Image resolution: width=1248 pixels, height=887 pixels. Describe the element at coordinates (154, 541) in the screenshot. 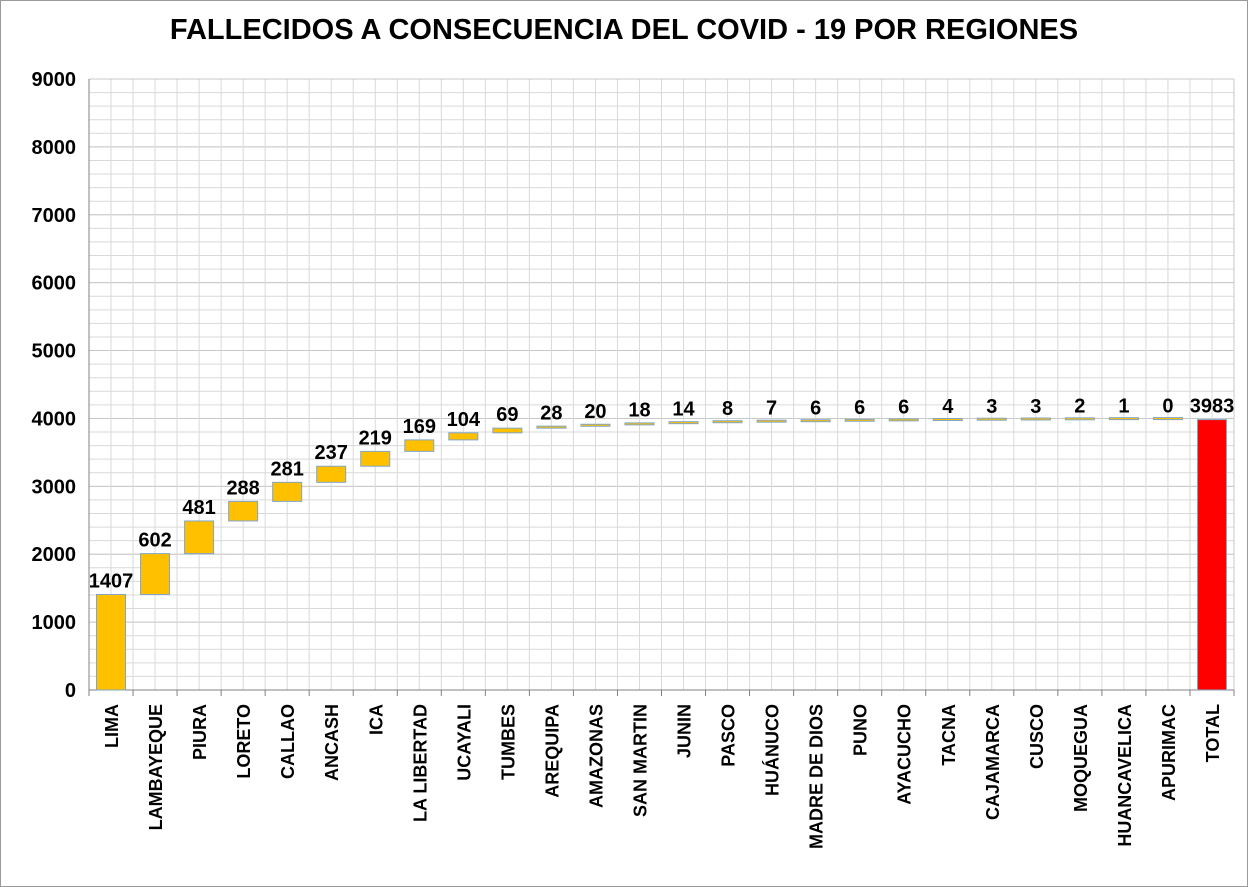

I see `data-label: 602` at that location.